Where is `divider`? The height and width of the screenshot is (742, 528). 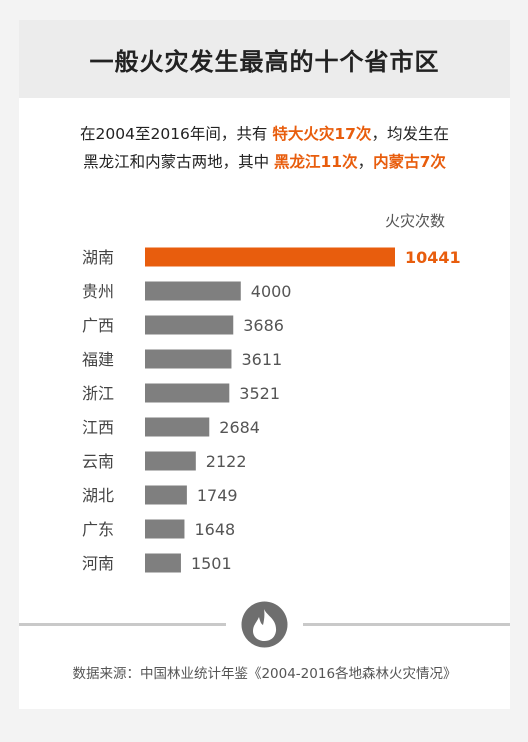
divider is located at coordinates (264, 624).